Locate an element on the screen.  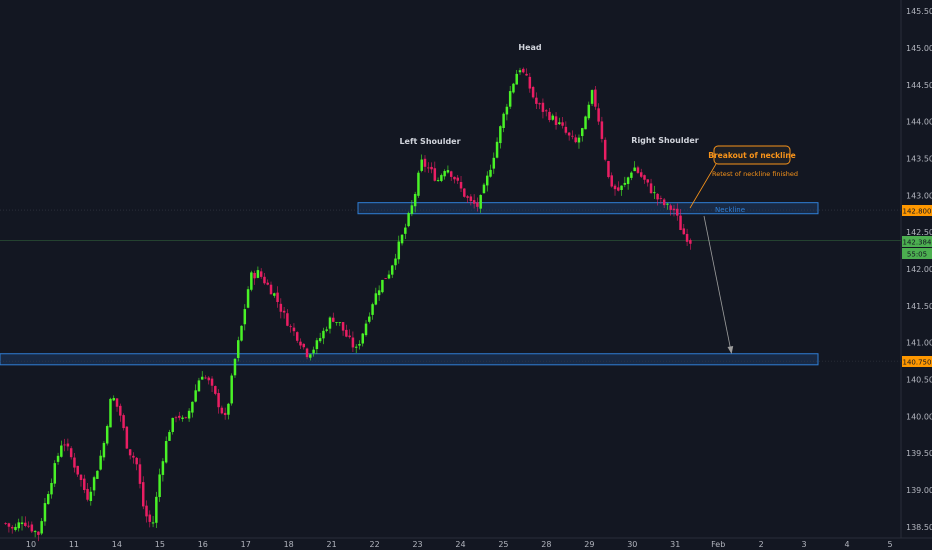
y-tick-label: 141.500 is located at coordinates (919, 306).